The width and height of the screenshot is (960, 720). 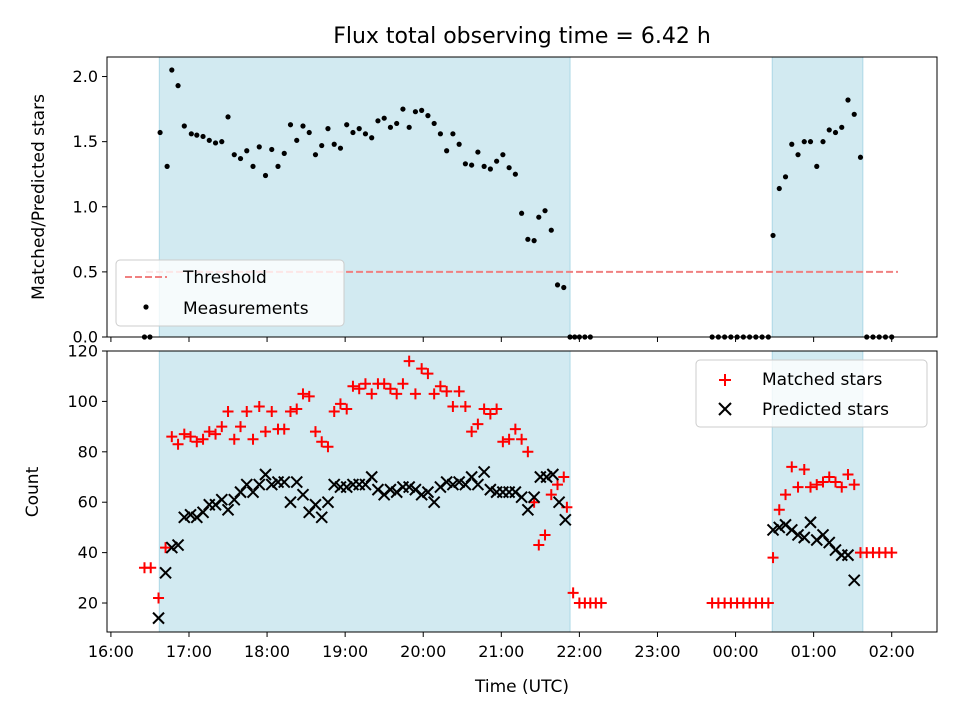 What do you see at coordinates (822, 380) in the screenshot?
I see `legend-matched-label: Matched stars` at bounding box center [822, 380].